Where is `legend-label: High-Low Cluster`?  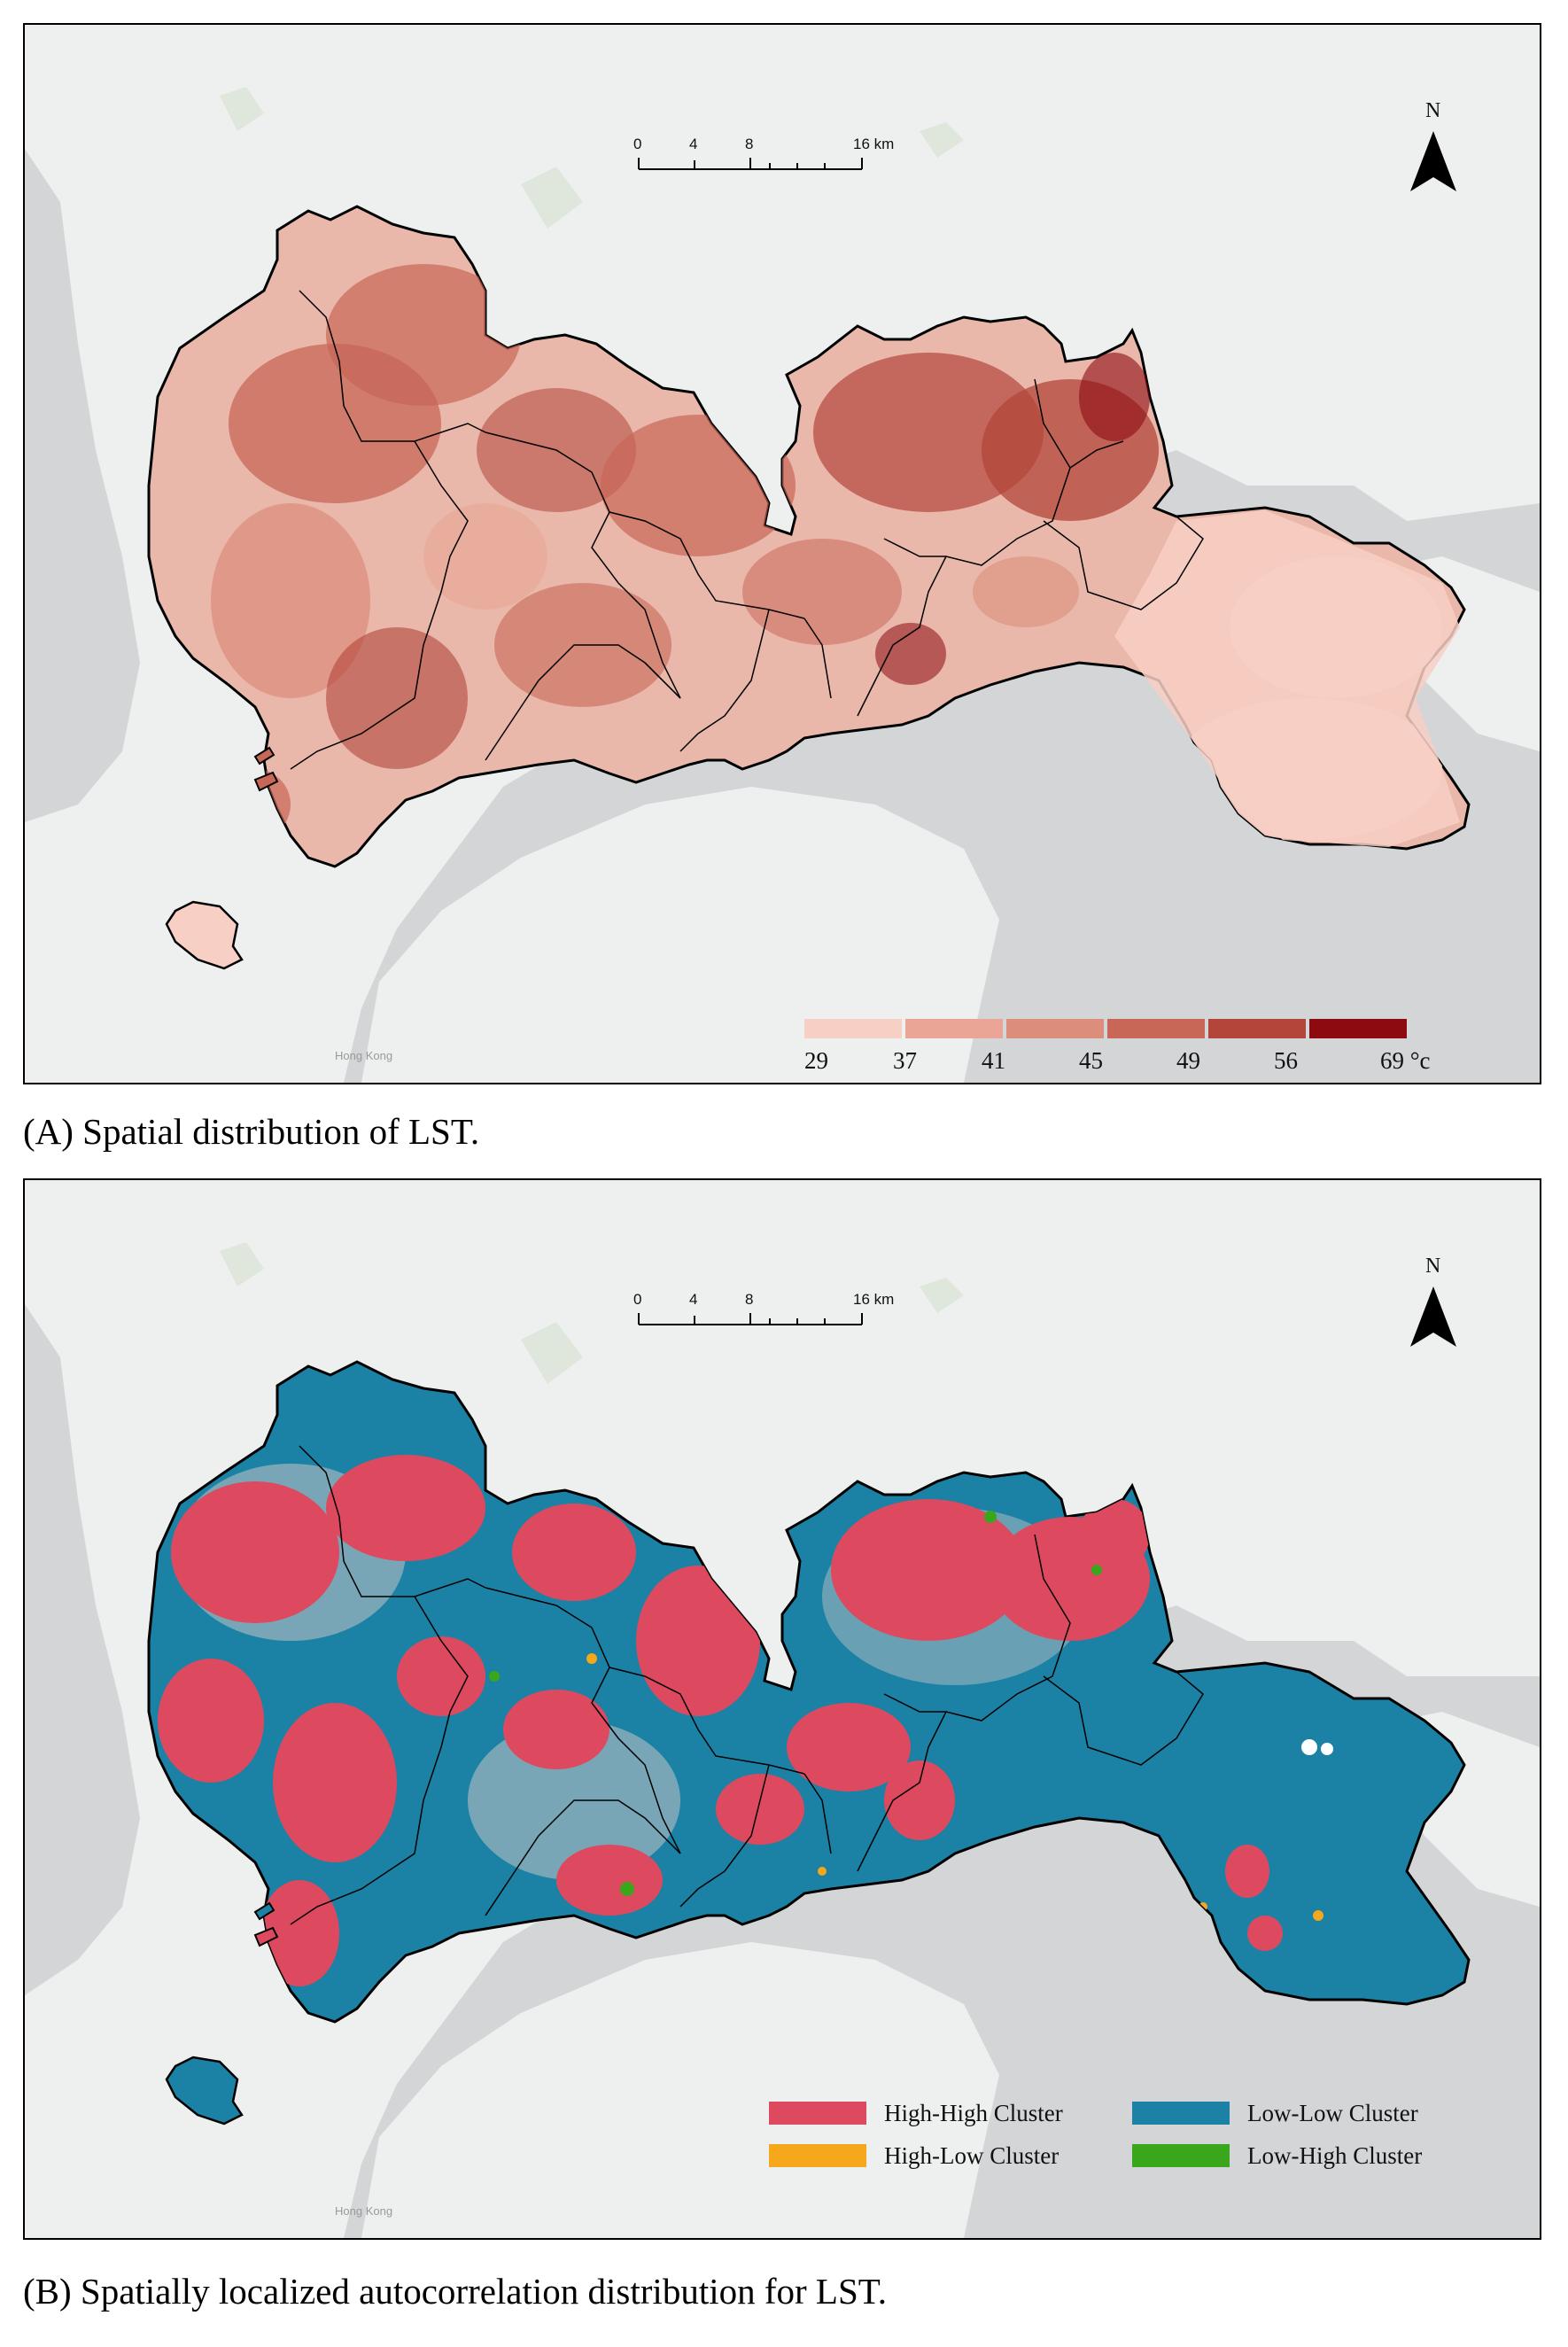
legend-label: High-Low Cluster is located at coordinates (971, 2155).